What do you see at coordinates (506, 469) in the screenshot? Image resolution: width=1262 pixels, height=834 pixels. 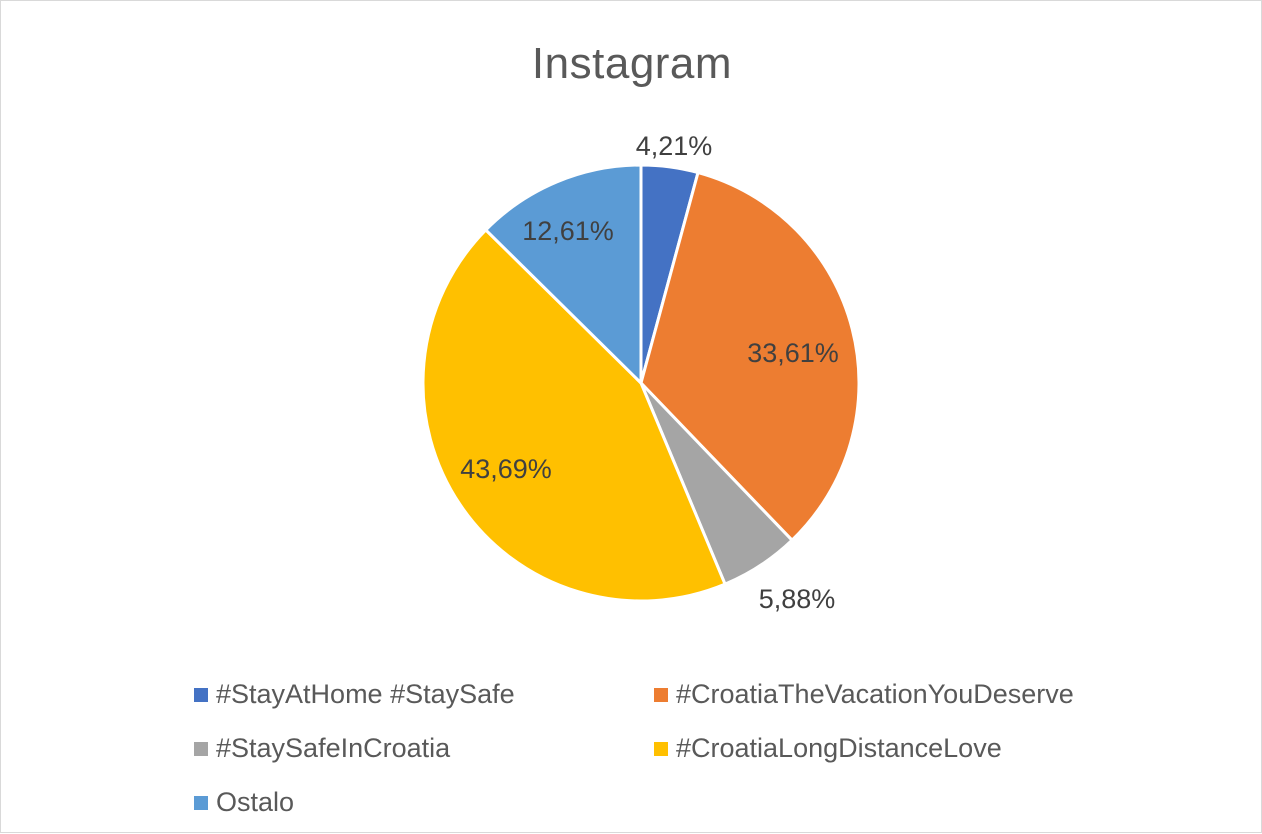 I see `data-label-3: 43,69%` at bounding box center [506, 469].